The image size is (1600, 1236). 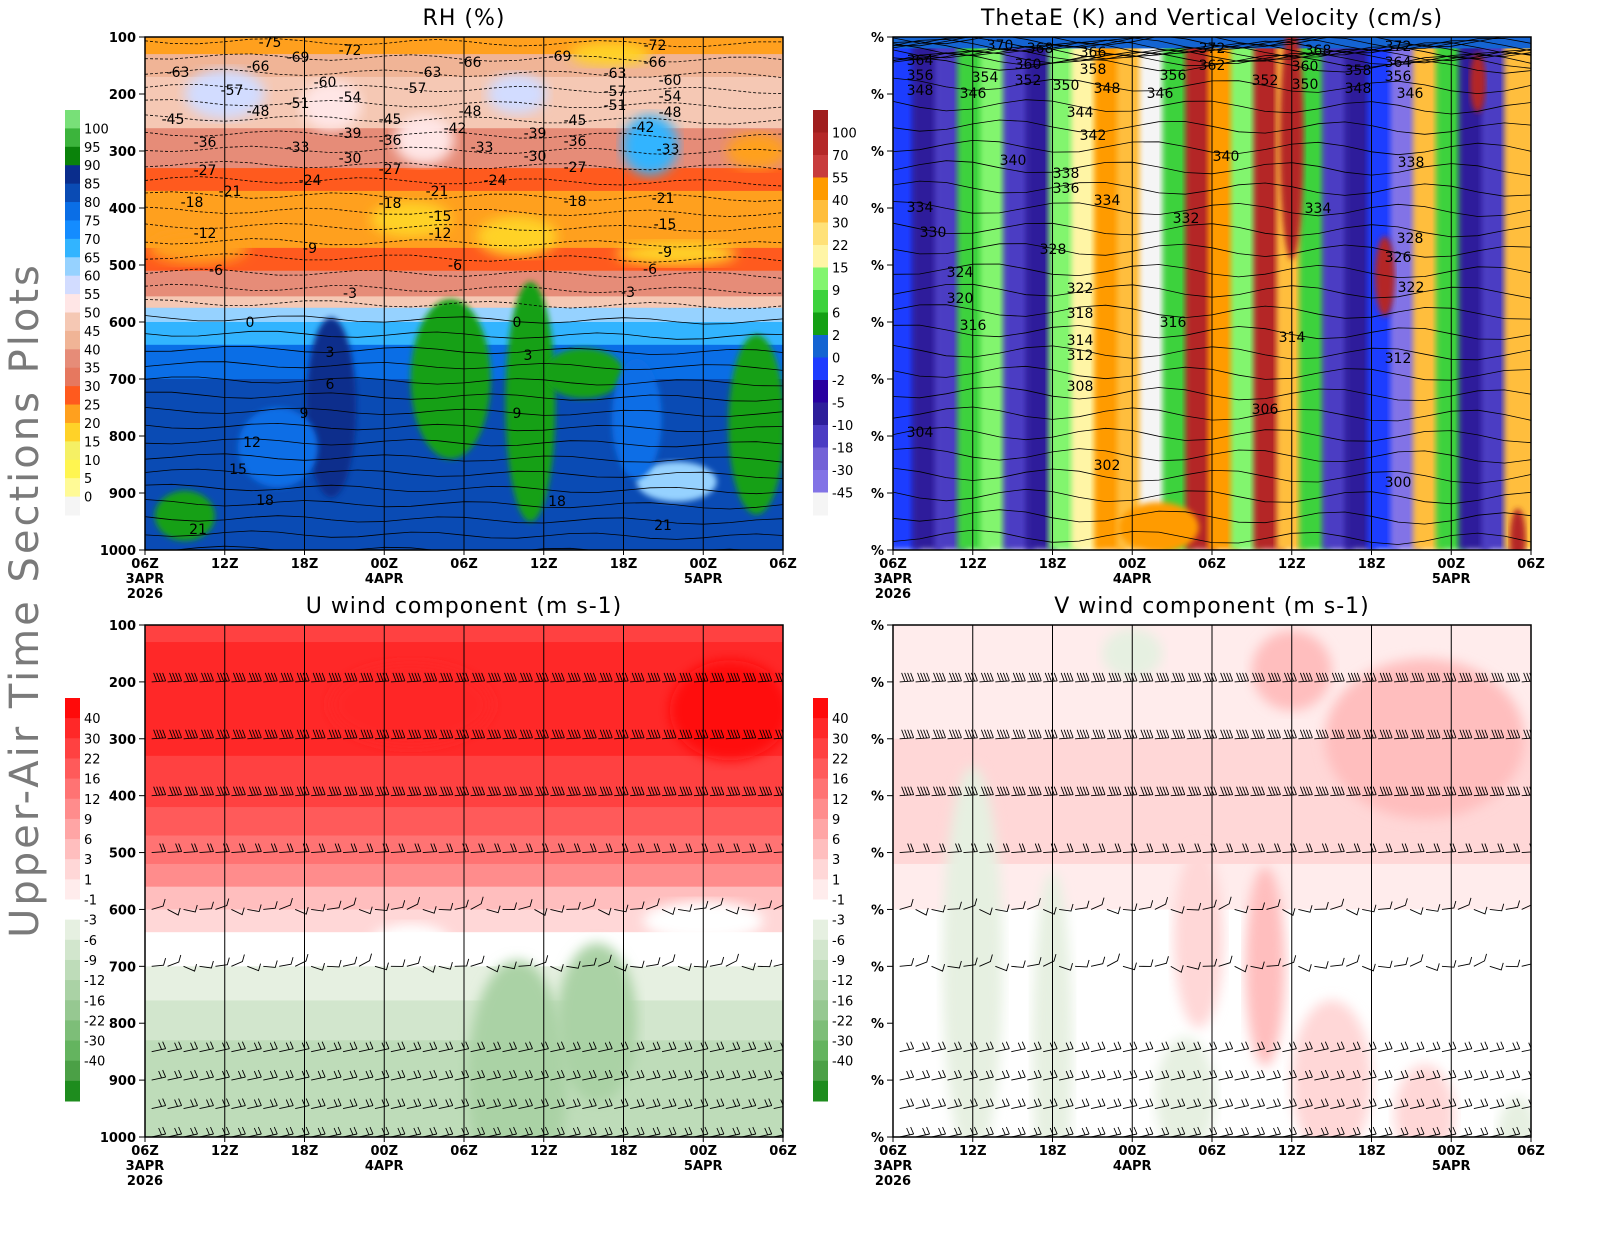 I want to click on x-tick-label: 06Z, so click(x=1531, y=564).